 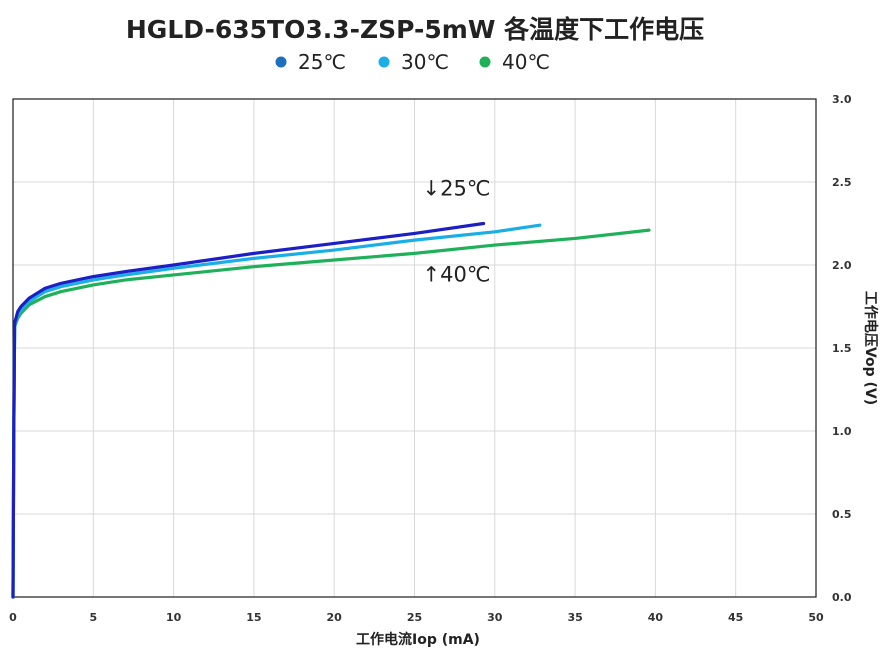 I want to click on x-tick-label: 50, so click(x=816, y=617).